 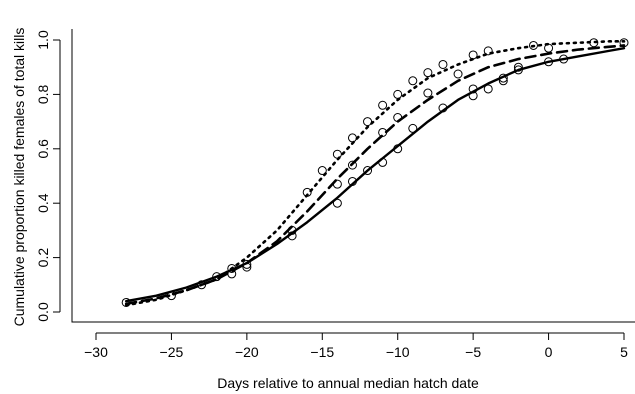 I want to click on y-axis: 0.0 0.2 0.4 0.6 0.8 1.0, so click(x=48, y=176).